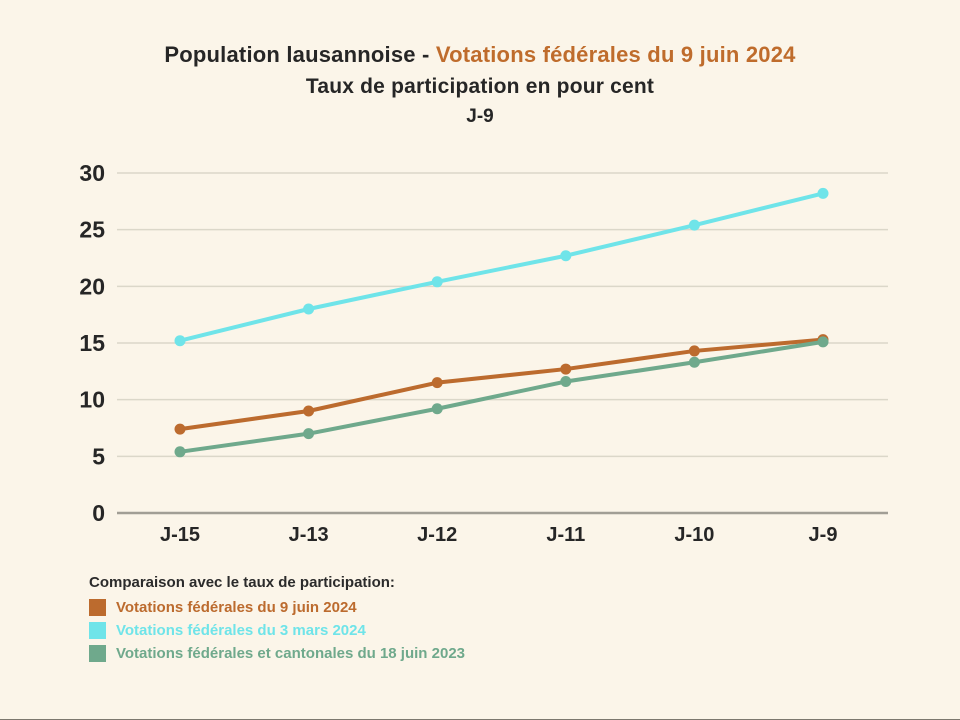  I want to click on chart-subtitle: Taux de participation en pour cent, so click(480, 86).